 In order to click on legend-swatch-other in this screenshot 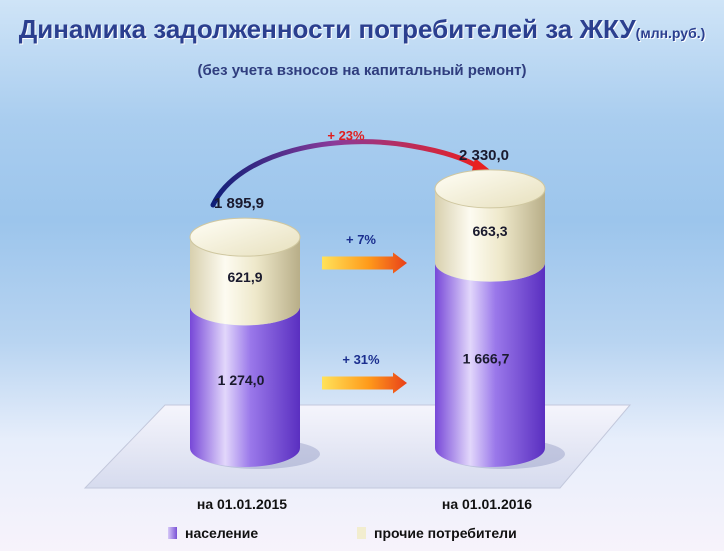, I will do `click(361, 533)`.